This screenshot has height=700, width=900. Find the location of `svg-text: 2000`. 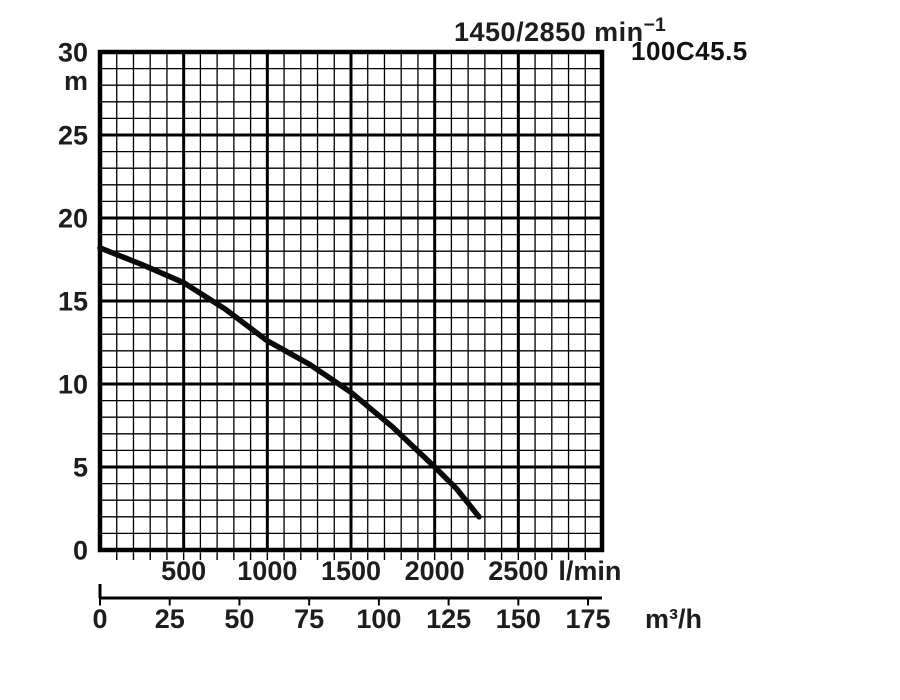

svg-text: 2000 is located at coordinates (435, 571).